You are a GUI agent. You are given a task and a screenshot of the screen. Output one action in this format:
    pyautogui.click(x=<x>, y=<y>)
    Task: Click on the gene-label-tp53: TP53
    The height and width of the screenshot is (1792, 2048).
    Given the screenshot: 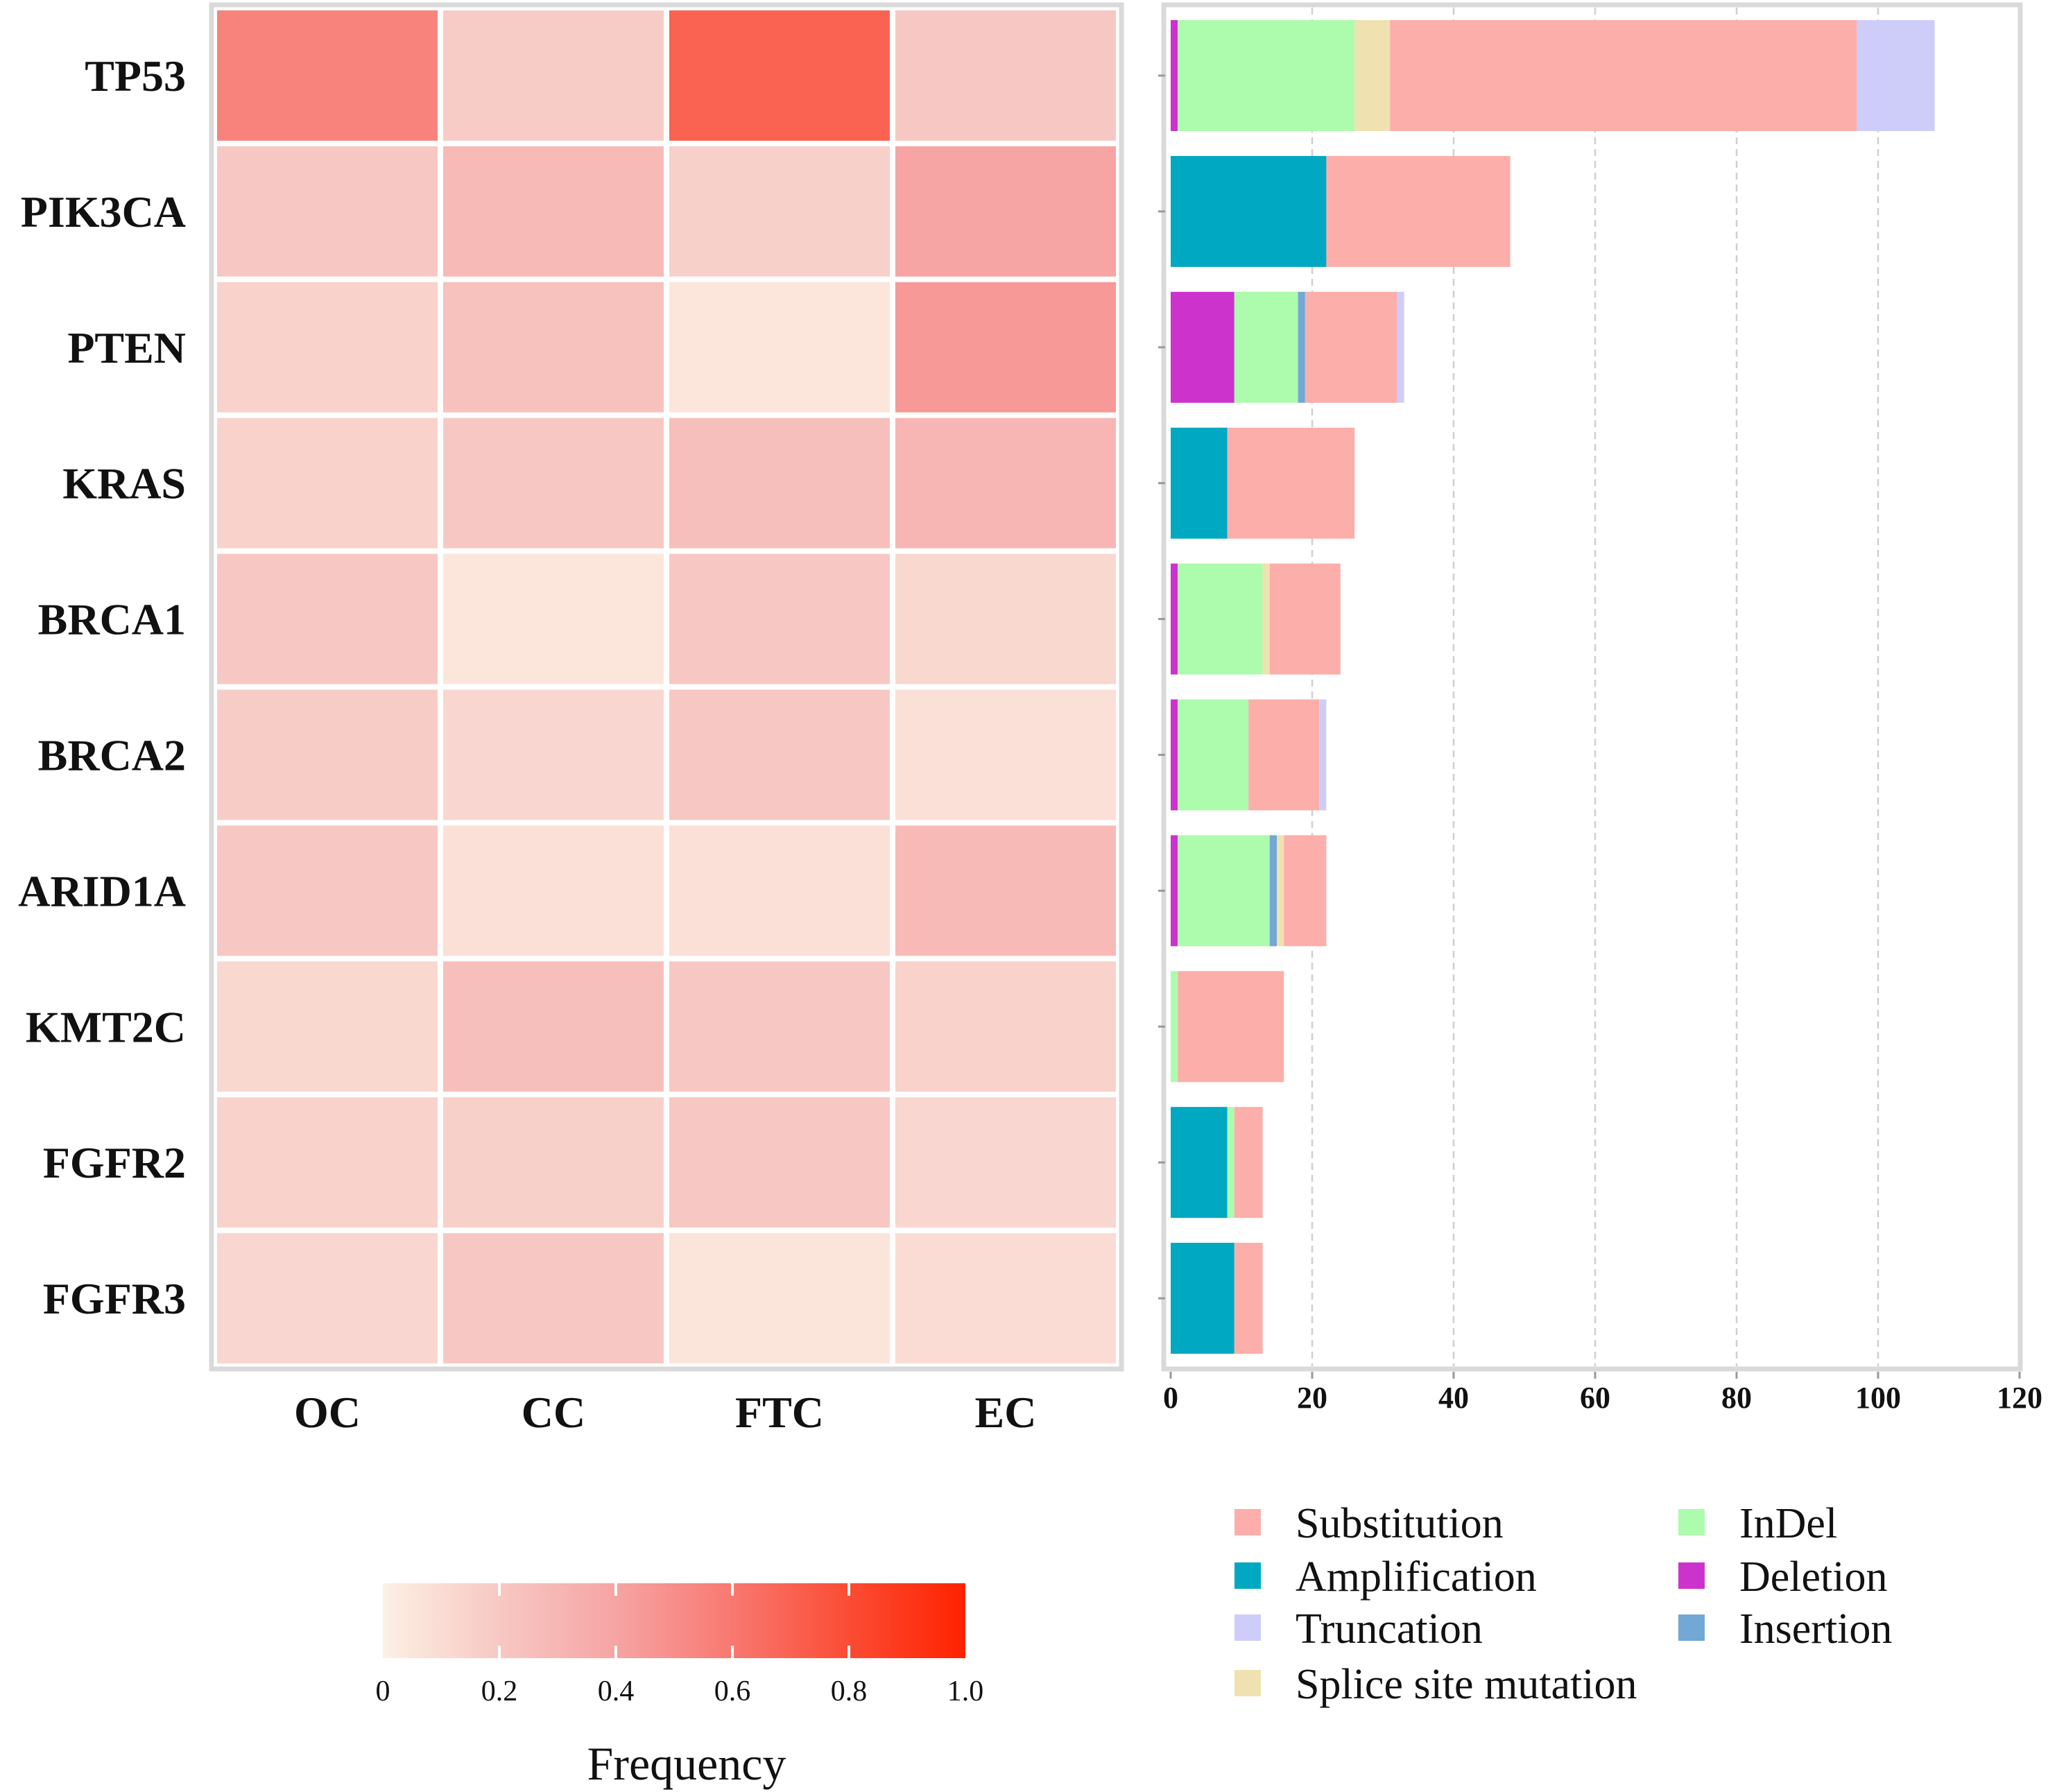 What is the action you would take?
    pyautogui.click(x=135, y=76)
    